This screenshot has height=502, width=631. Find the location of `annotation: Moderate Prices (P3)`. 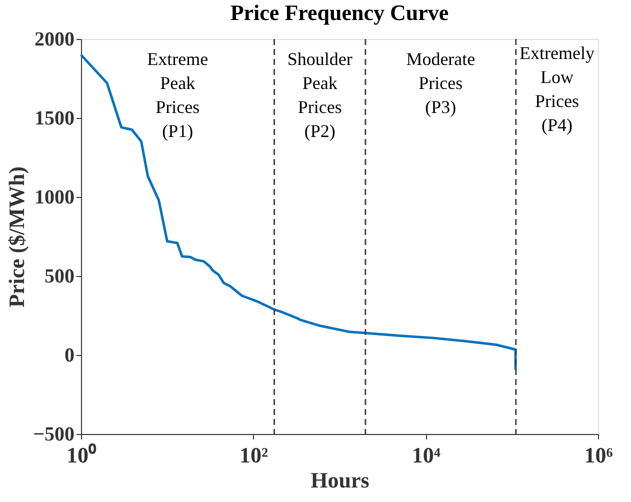

annotation: Moderate Prices (P3) is located at coordinates (441, 83).